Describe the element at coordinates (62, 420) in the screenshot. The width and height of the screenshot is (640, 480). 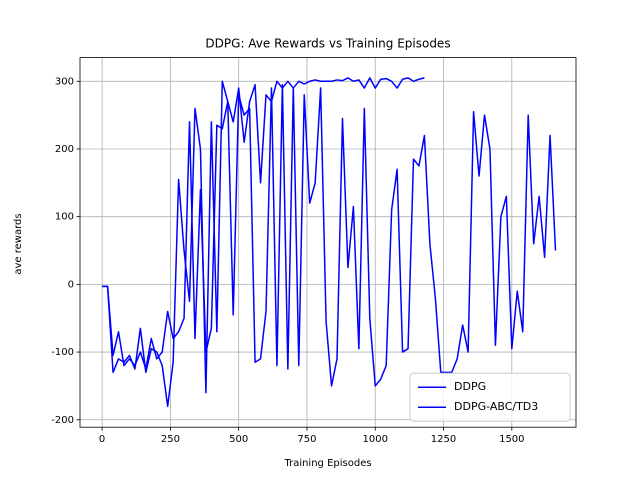
I see `y-tick-label: -200` at that location.